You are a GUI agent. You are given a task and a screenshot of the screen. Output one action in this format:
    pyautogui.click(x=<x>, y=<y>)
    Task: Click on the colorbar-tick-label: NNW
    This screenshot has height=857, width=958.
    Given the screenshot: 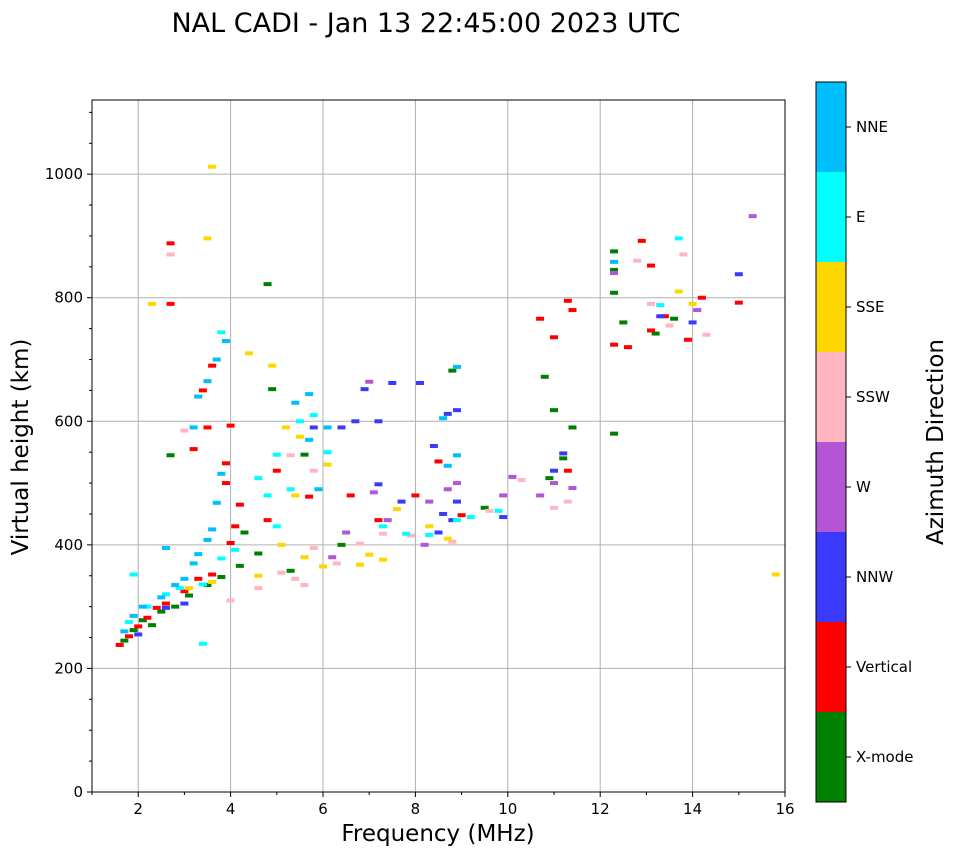 What is the action you would take?
    pyautogui.click(x=874, y=577)
    